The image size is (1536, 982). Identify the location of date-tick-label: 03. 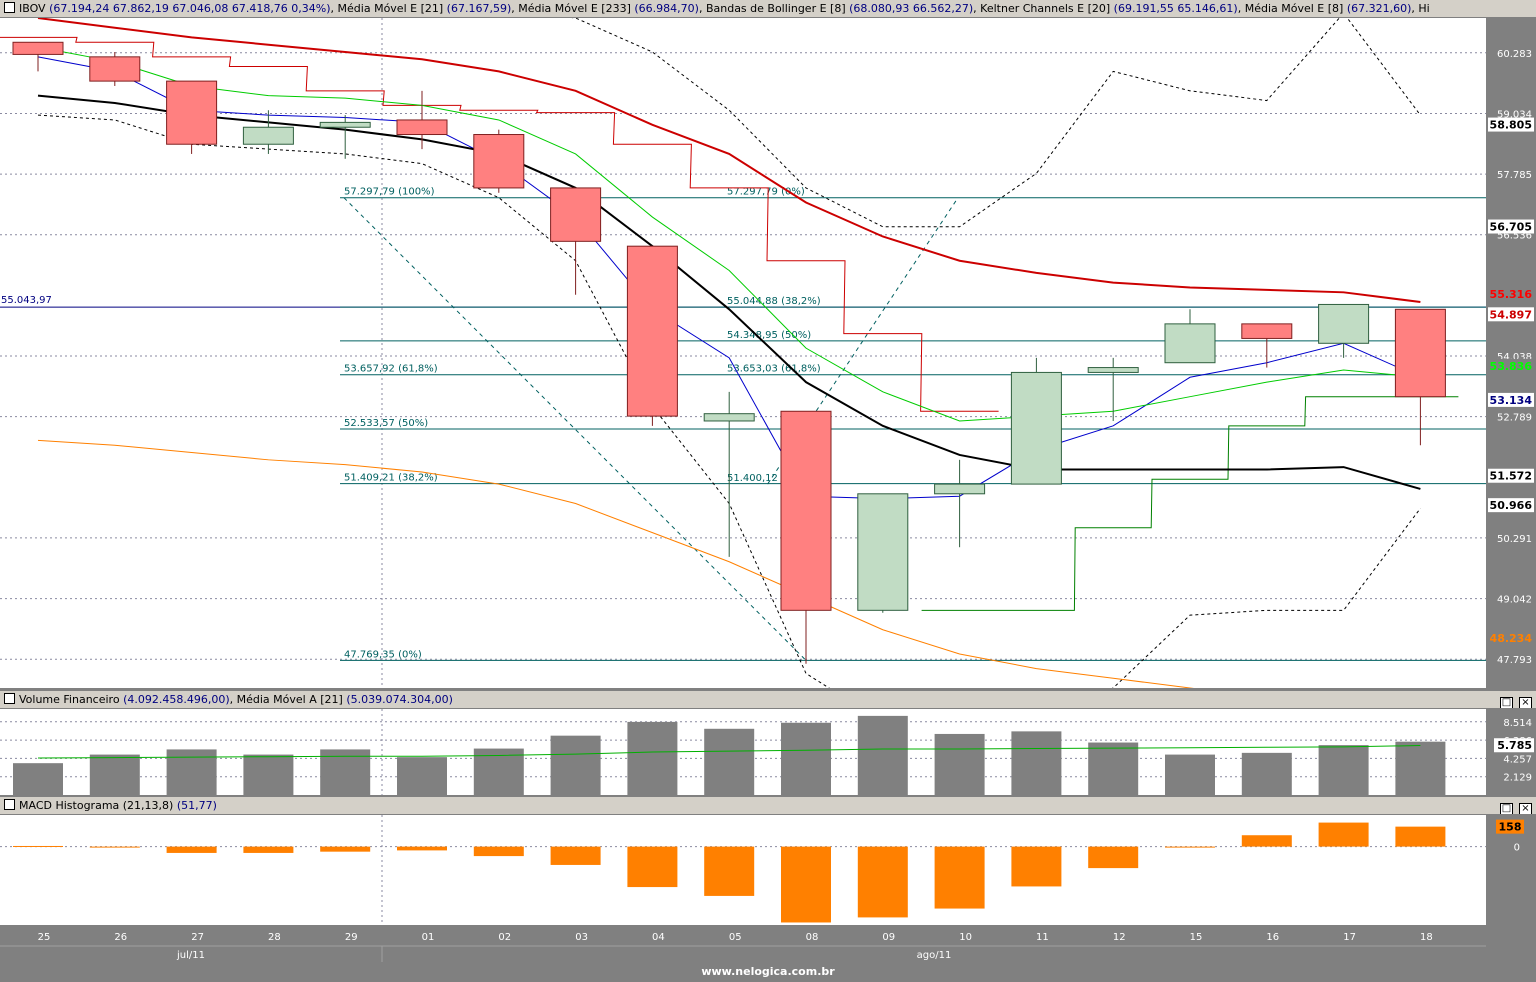
(581, 937).